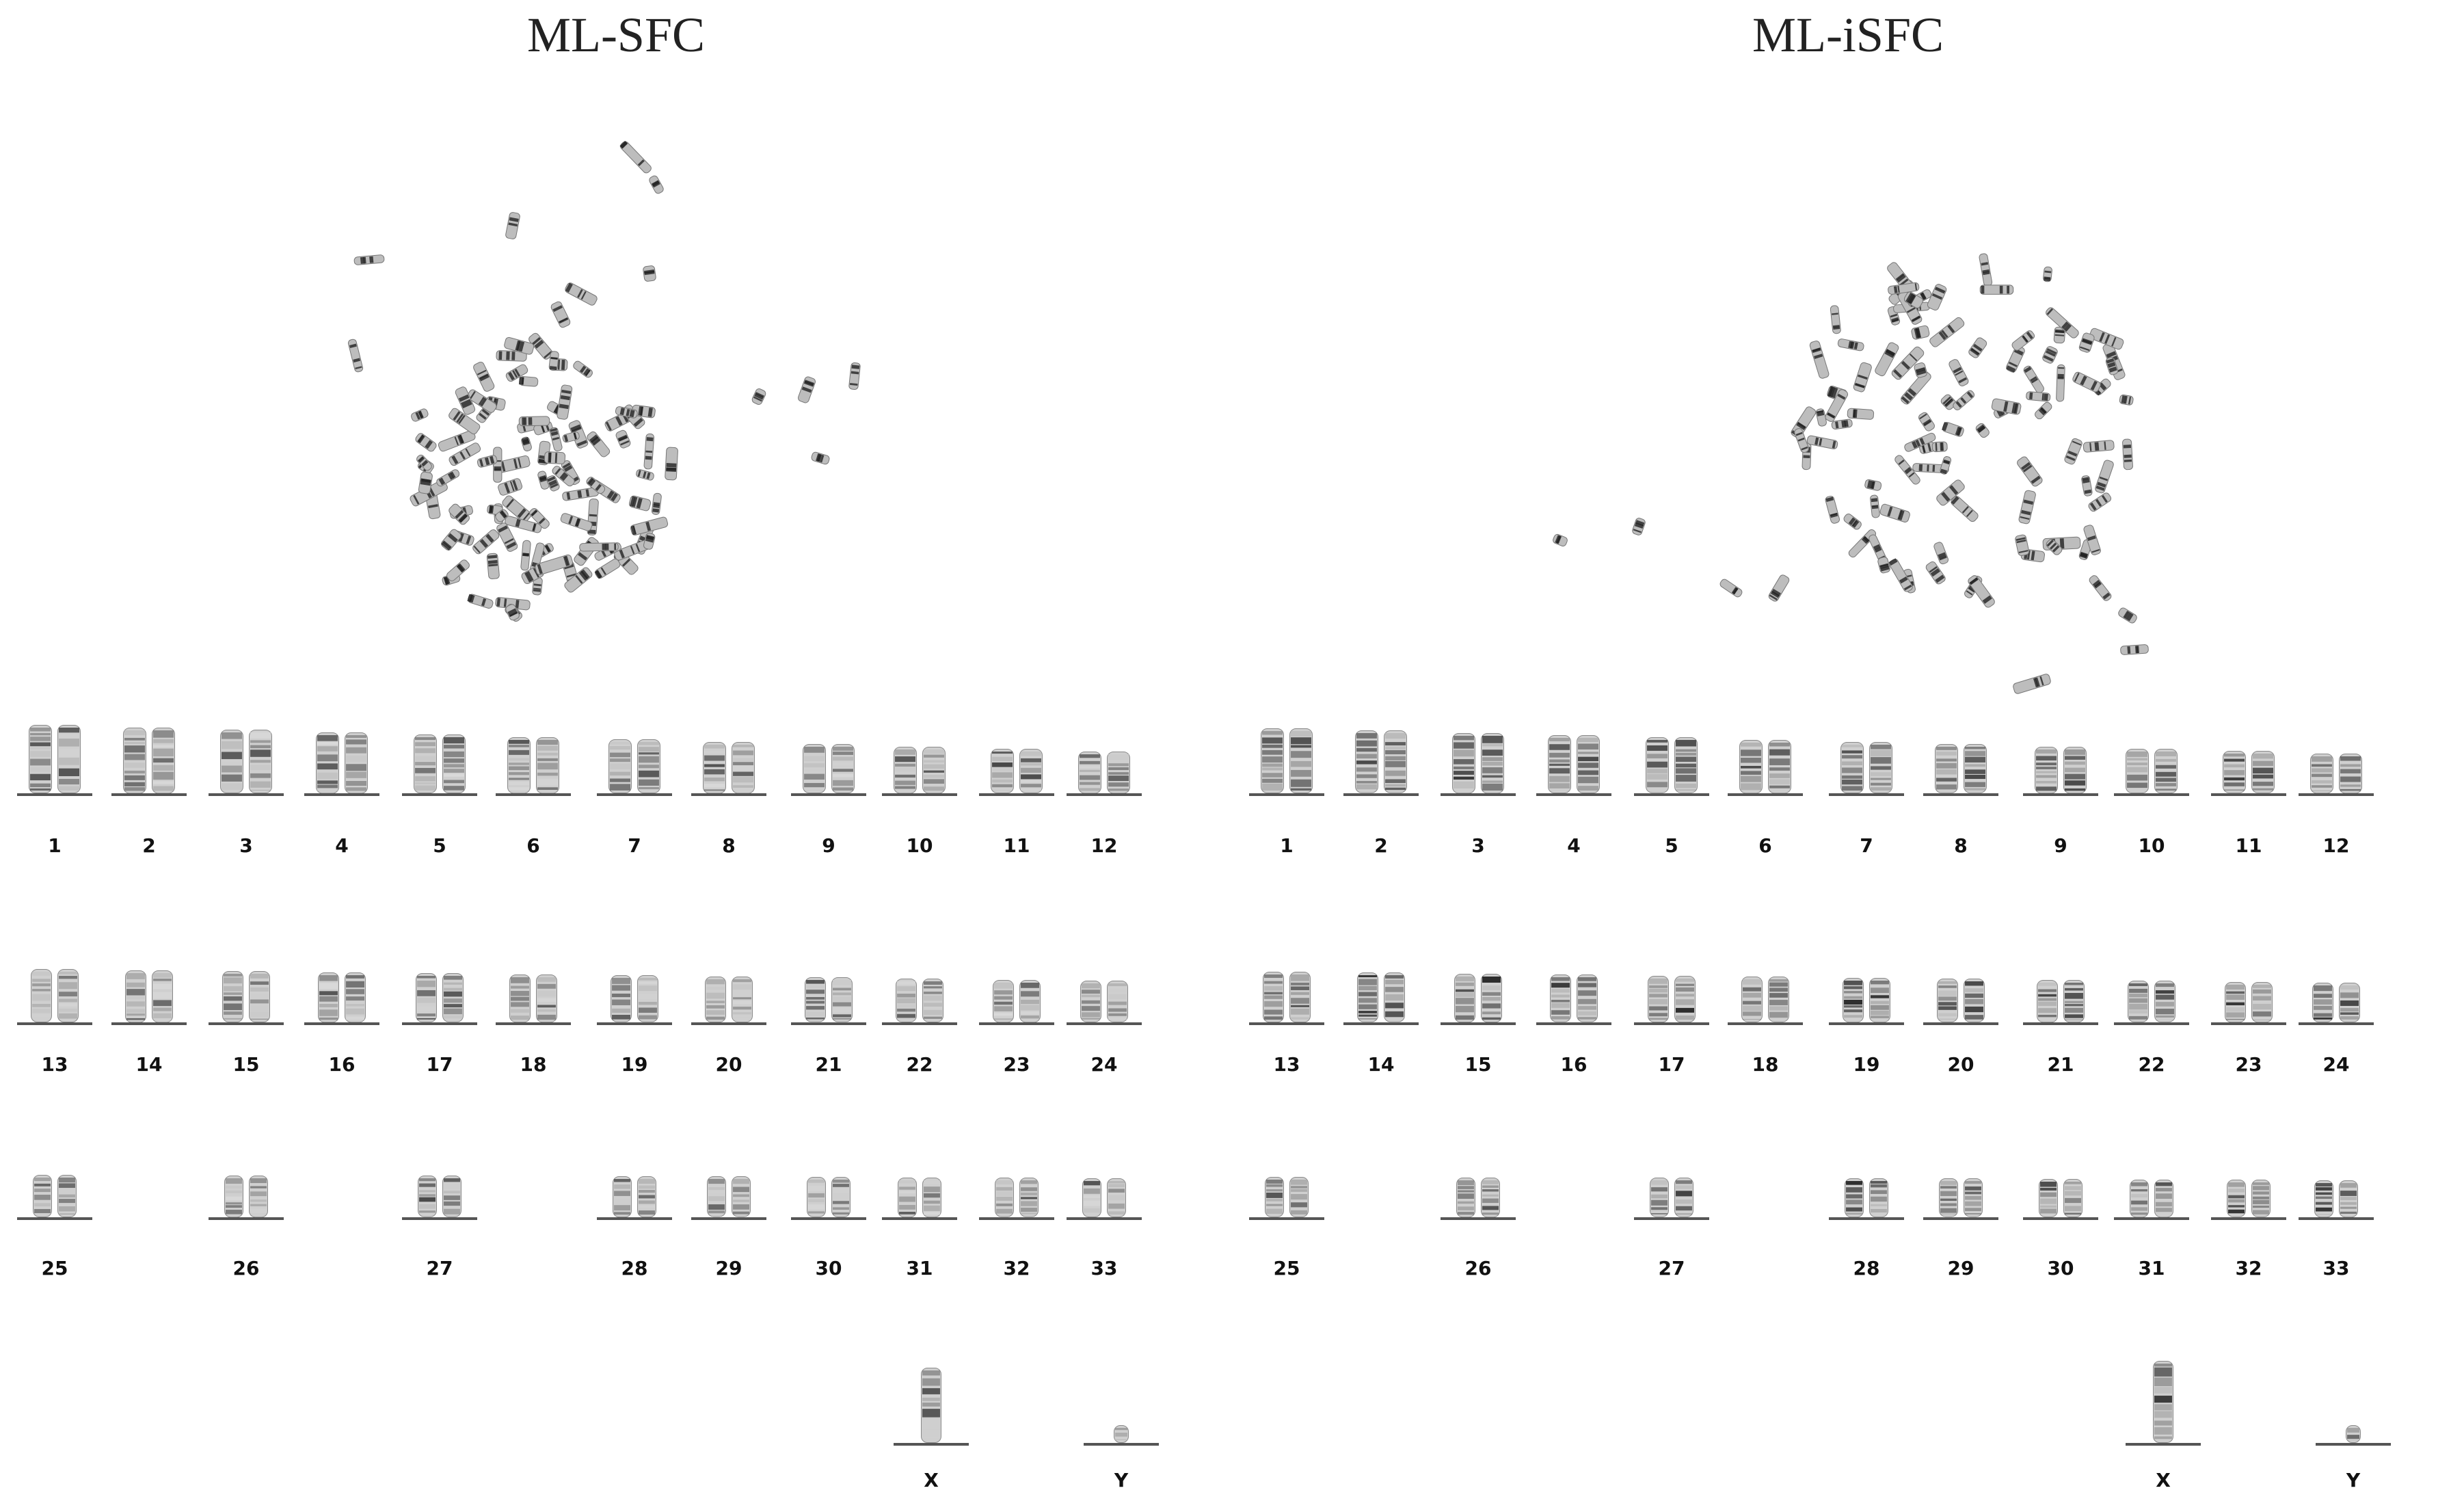 The height and width of the screenshot is (1512, 2464). Describe the element at coordinates (919, 1064) in the screenshot. I see `chromosome-label: 22` at that location.